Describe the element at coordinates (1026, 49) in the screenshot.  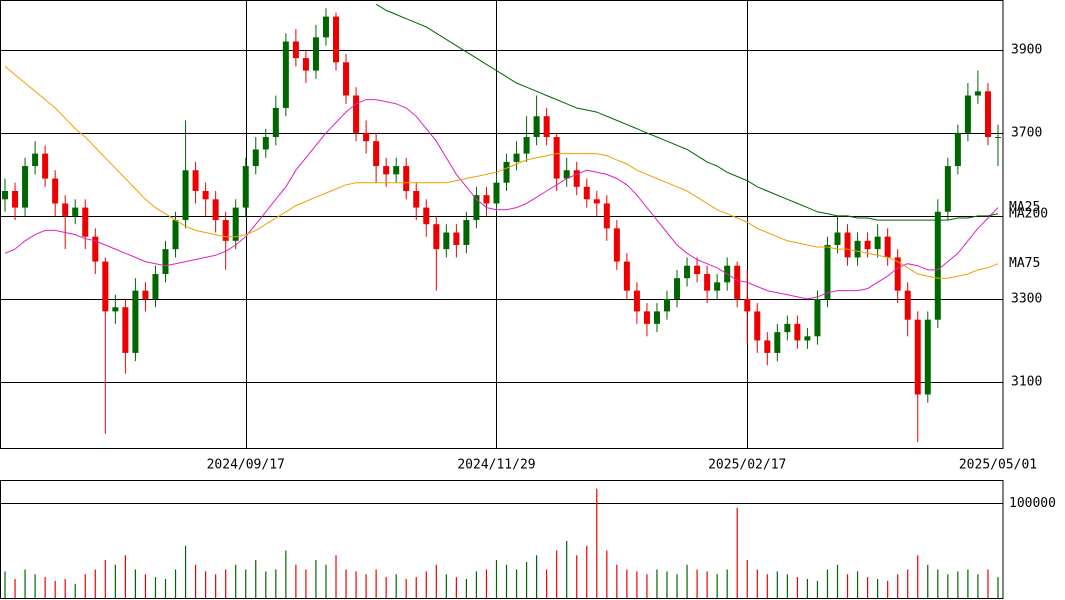
I see `y-tick-label: 3900` at that location.